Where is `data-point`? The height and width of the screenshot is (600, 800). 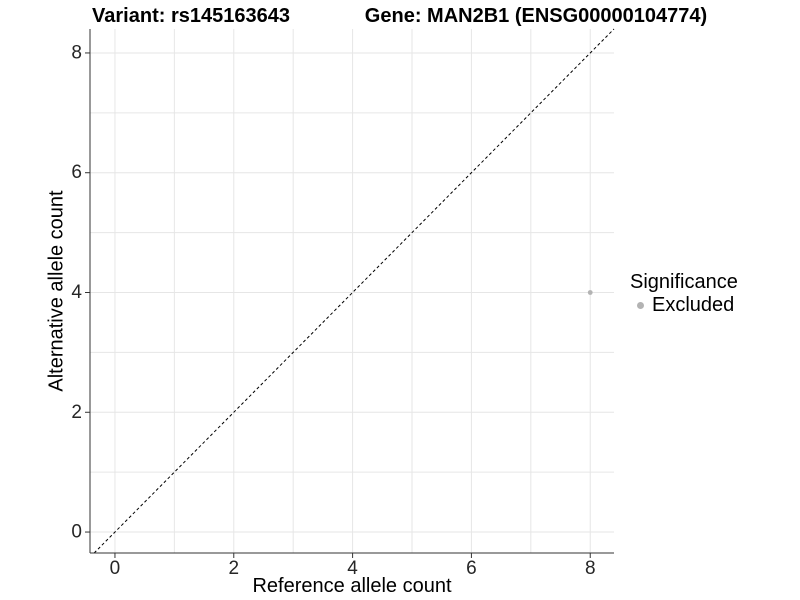 data-point is located at coordinates (590, 292).